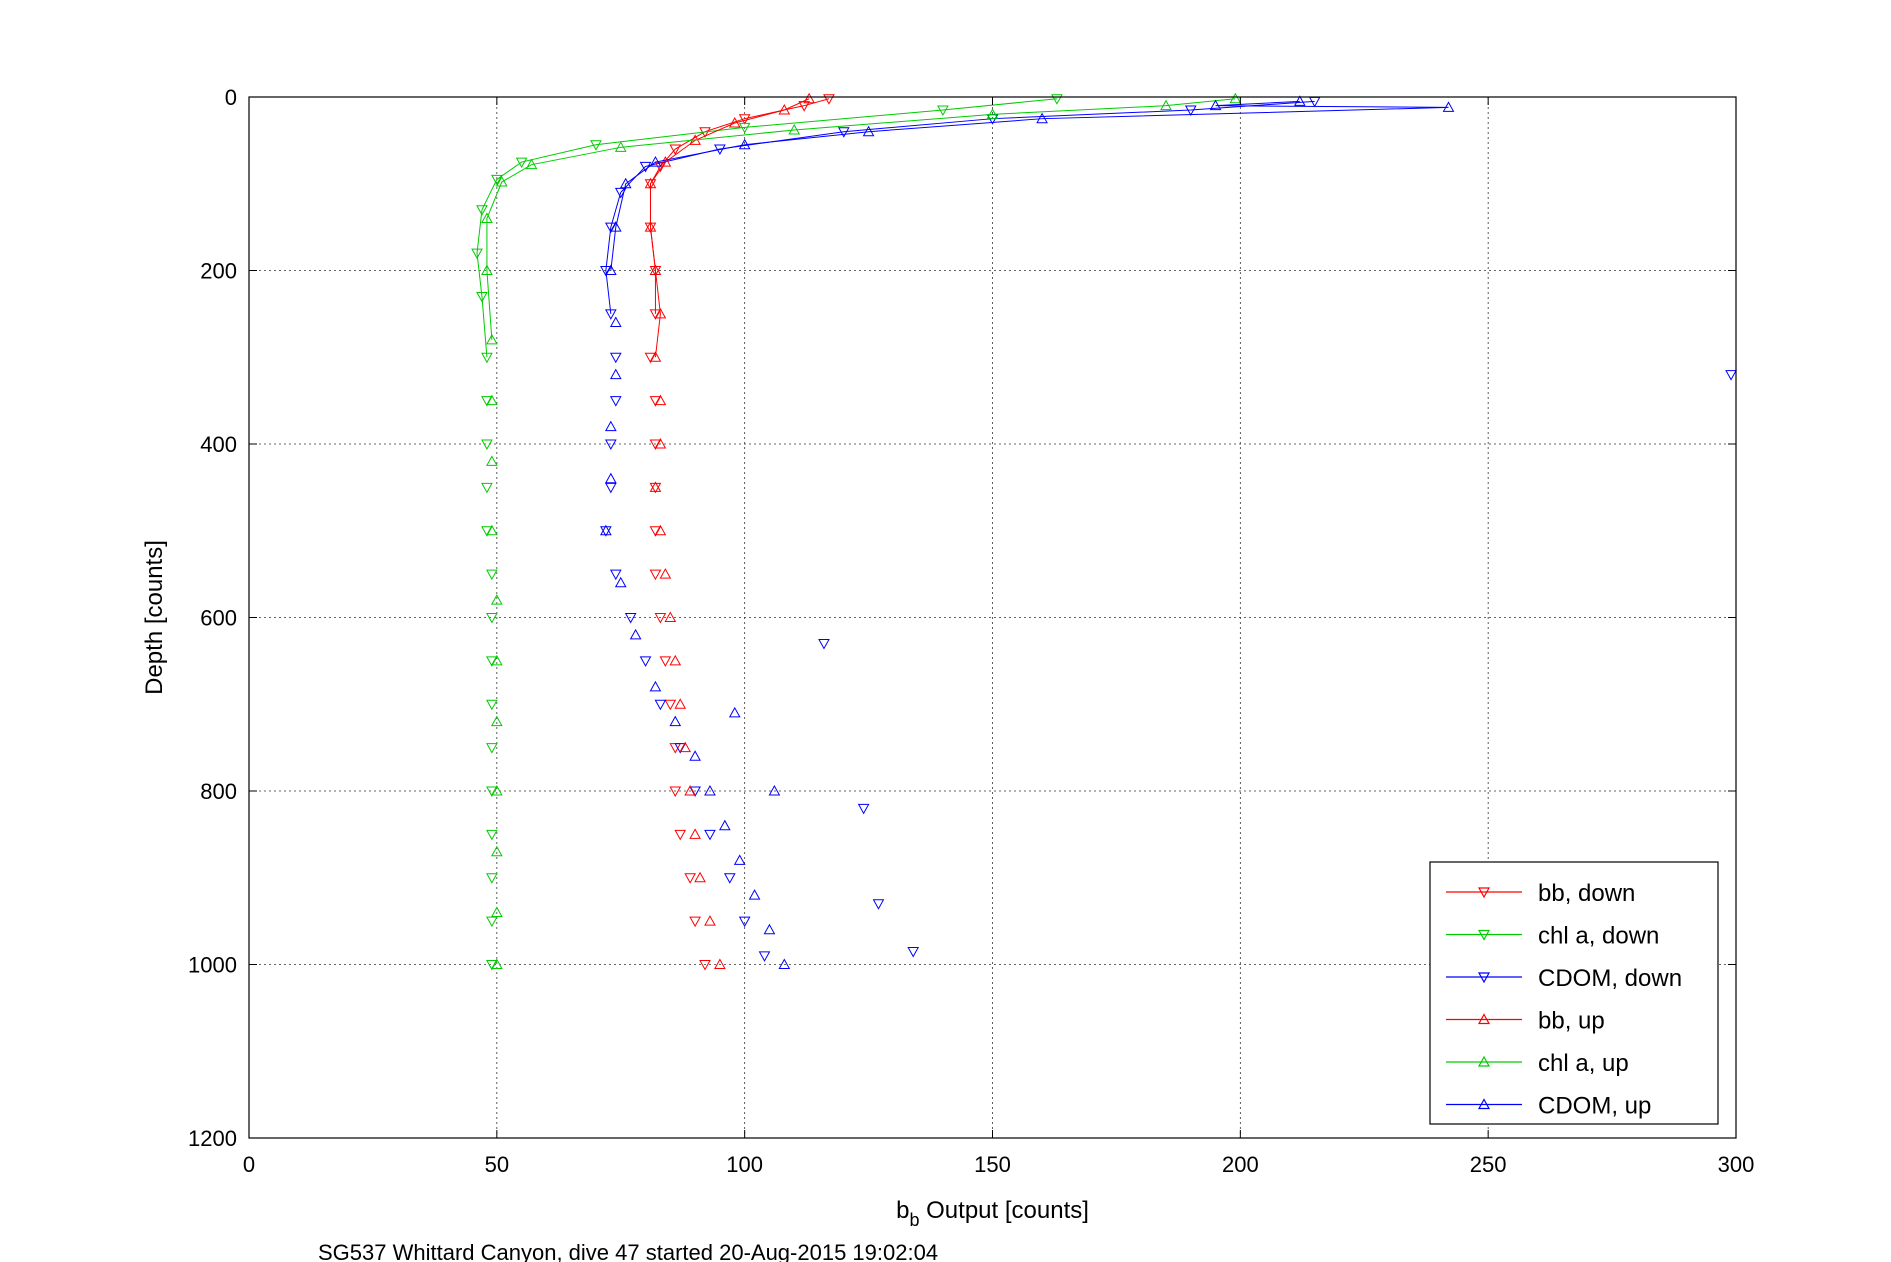 Image resolution: width=1891 pixels, height=1262 pixels. I want to click on x-tick-label: 300, so click(1736, 1164).